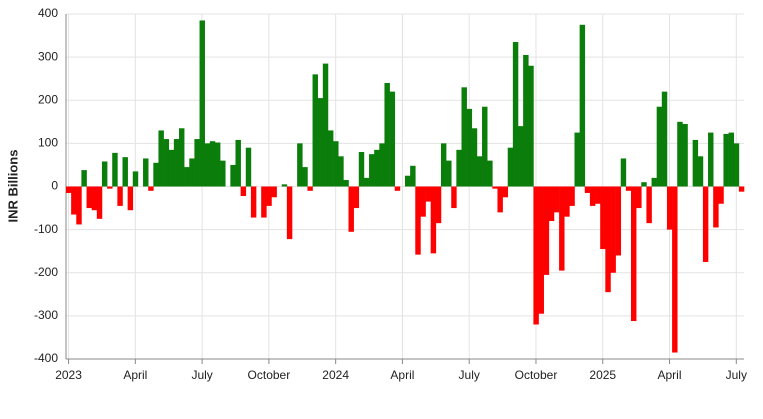 The image size is (763, 419). I want to click on y-tick-label: 200, so click(48, 99).